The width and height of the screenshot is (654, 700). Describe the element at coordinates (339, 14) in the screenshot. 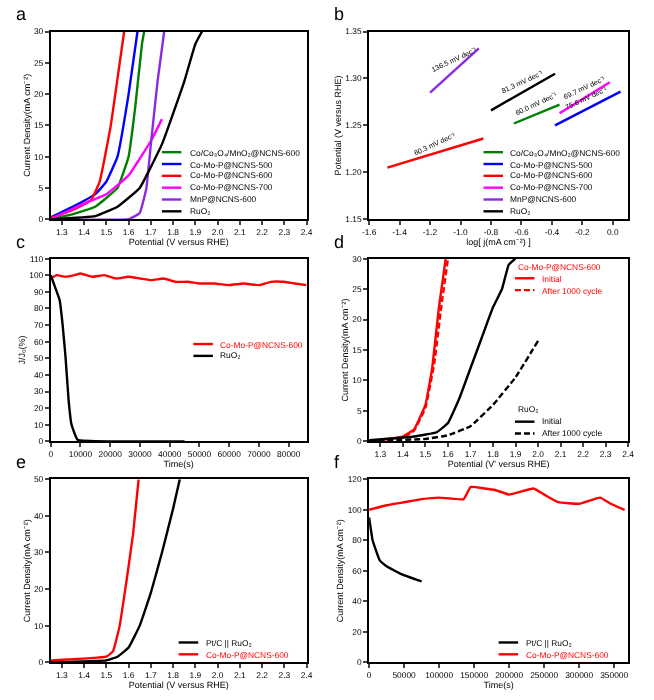

I see `chart-title: b` at that location.